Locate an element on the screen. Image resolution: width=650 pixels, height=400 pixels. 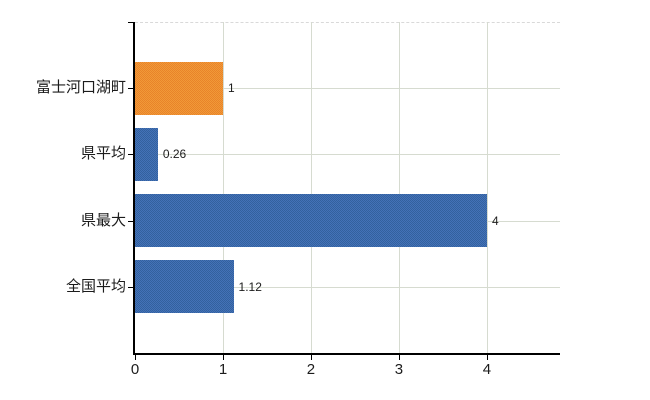
category-label: 富士河口湖町 is located at coordinates (80, 88).